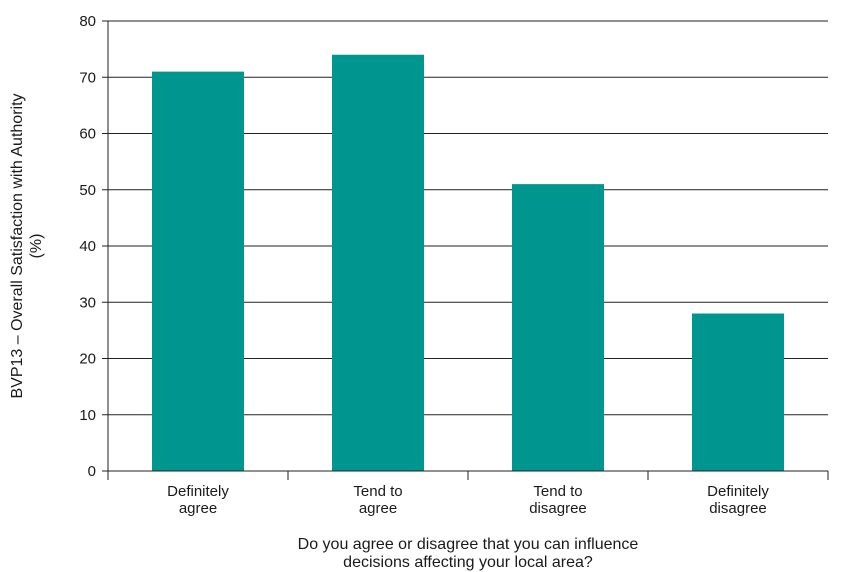 The height and width of the screenshot is (572, 845). Describe the element at coordinates (87, 190) in the screenshot. I see `y-tick-label: 50` at that location.